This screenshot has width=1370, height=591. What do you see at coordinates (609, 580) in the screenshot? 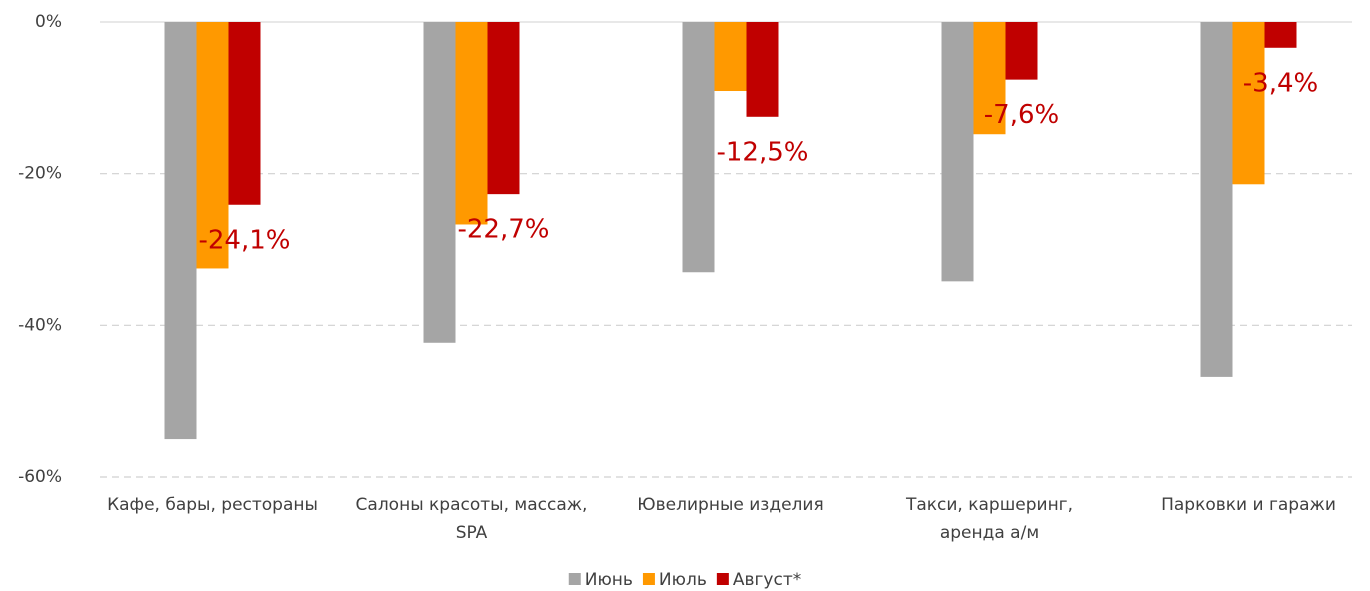
I see `legend-label: Июнь` at bounding box center [609, 580].